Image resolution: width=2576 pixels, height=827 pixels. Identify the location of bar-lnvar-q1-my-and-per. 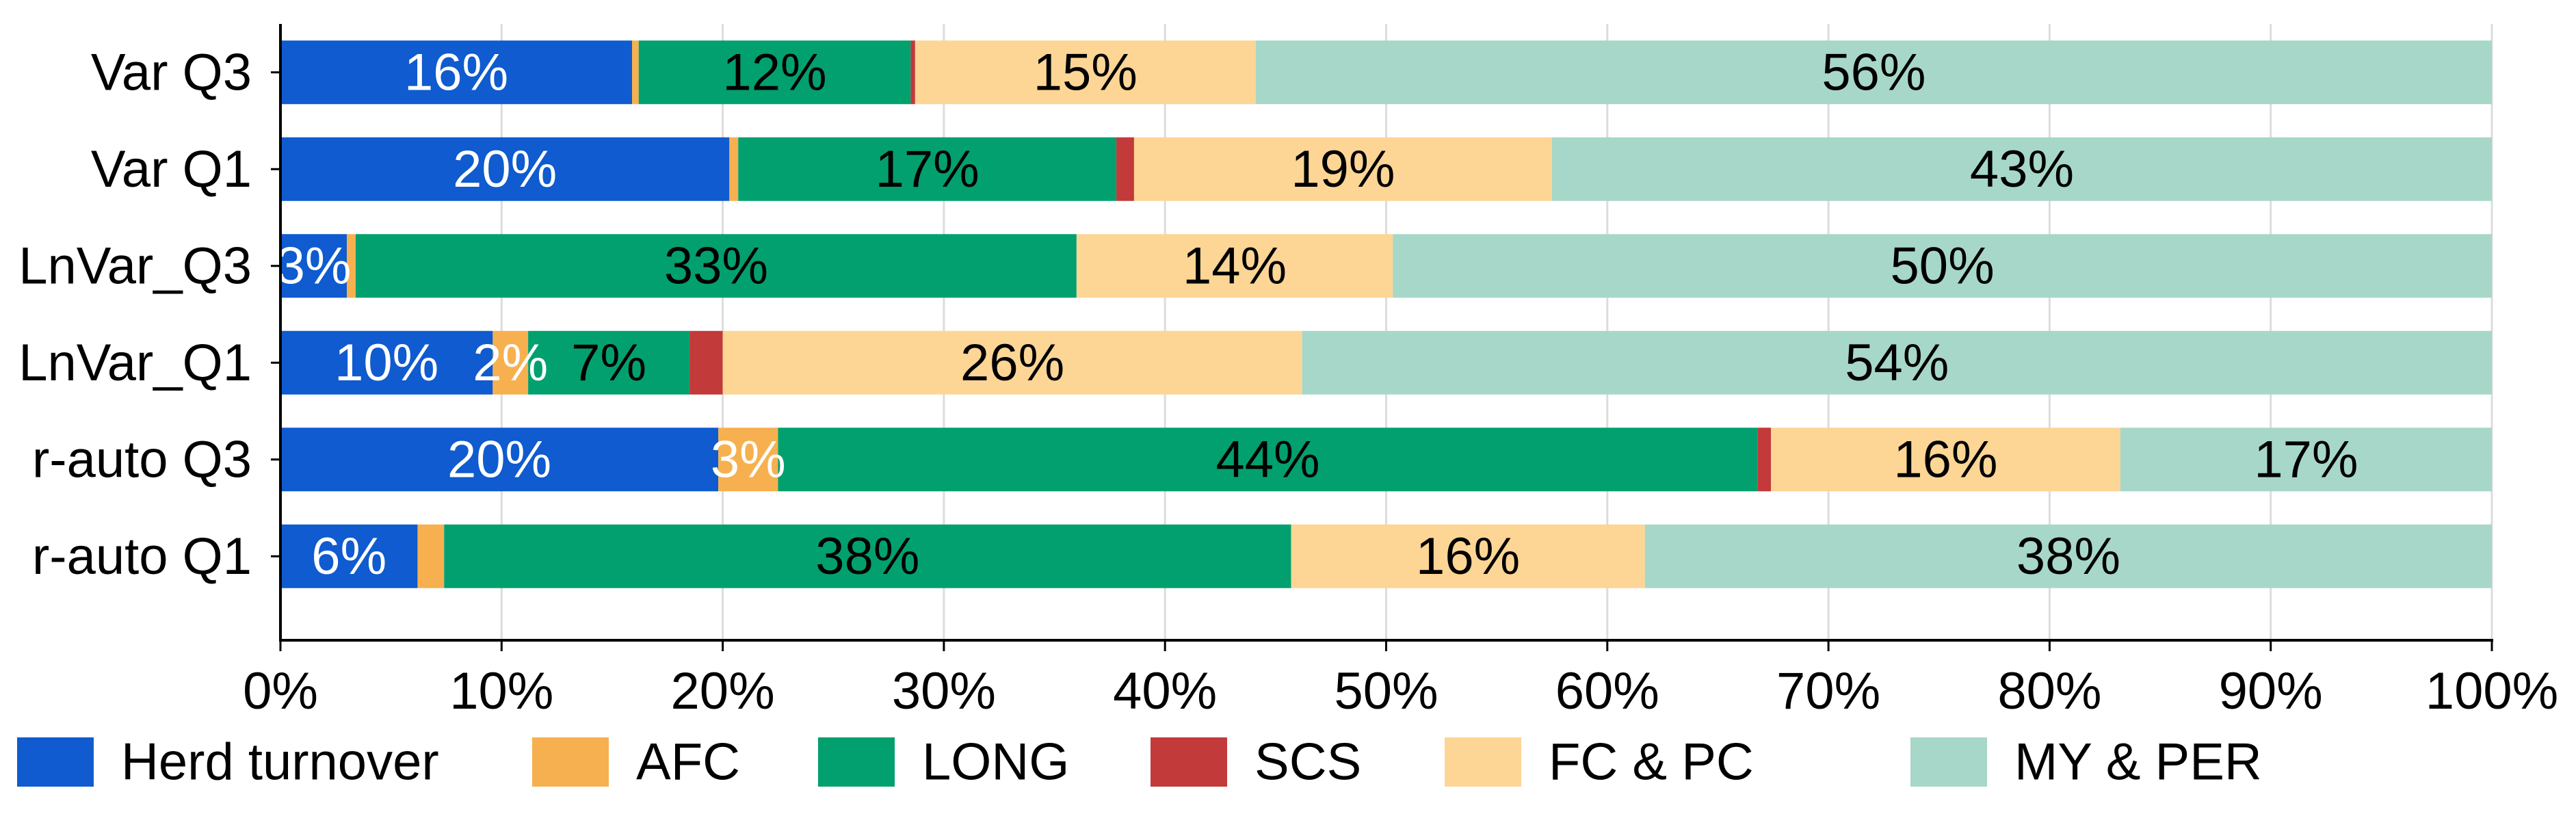
(1897, 362).